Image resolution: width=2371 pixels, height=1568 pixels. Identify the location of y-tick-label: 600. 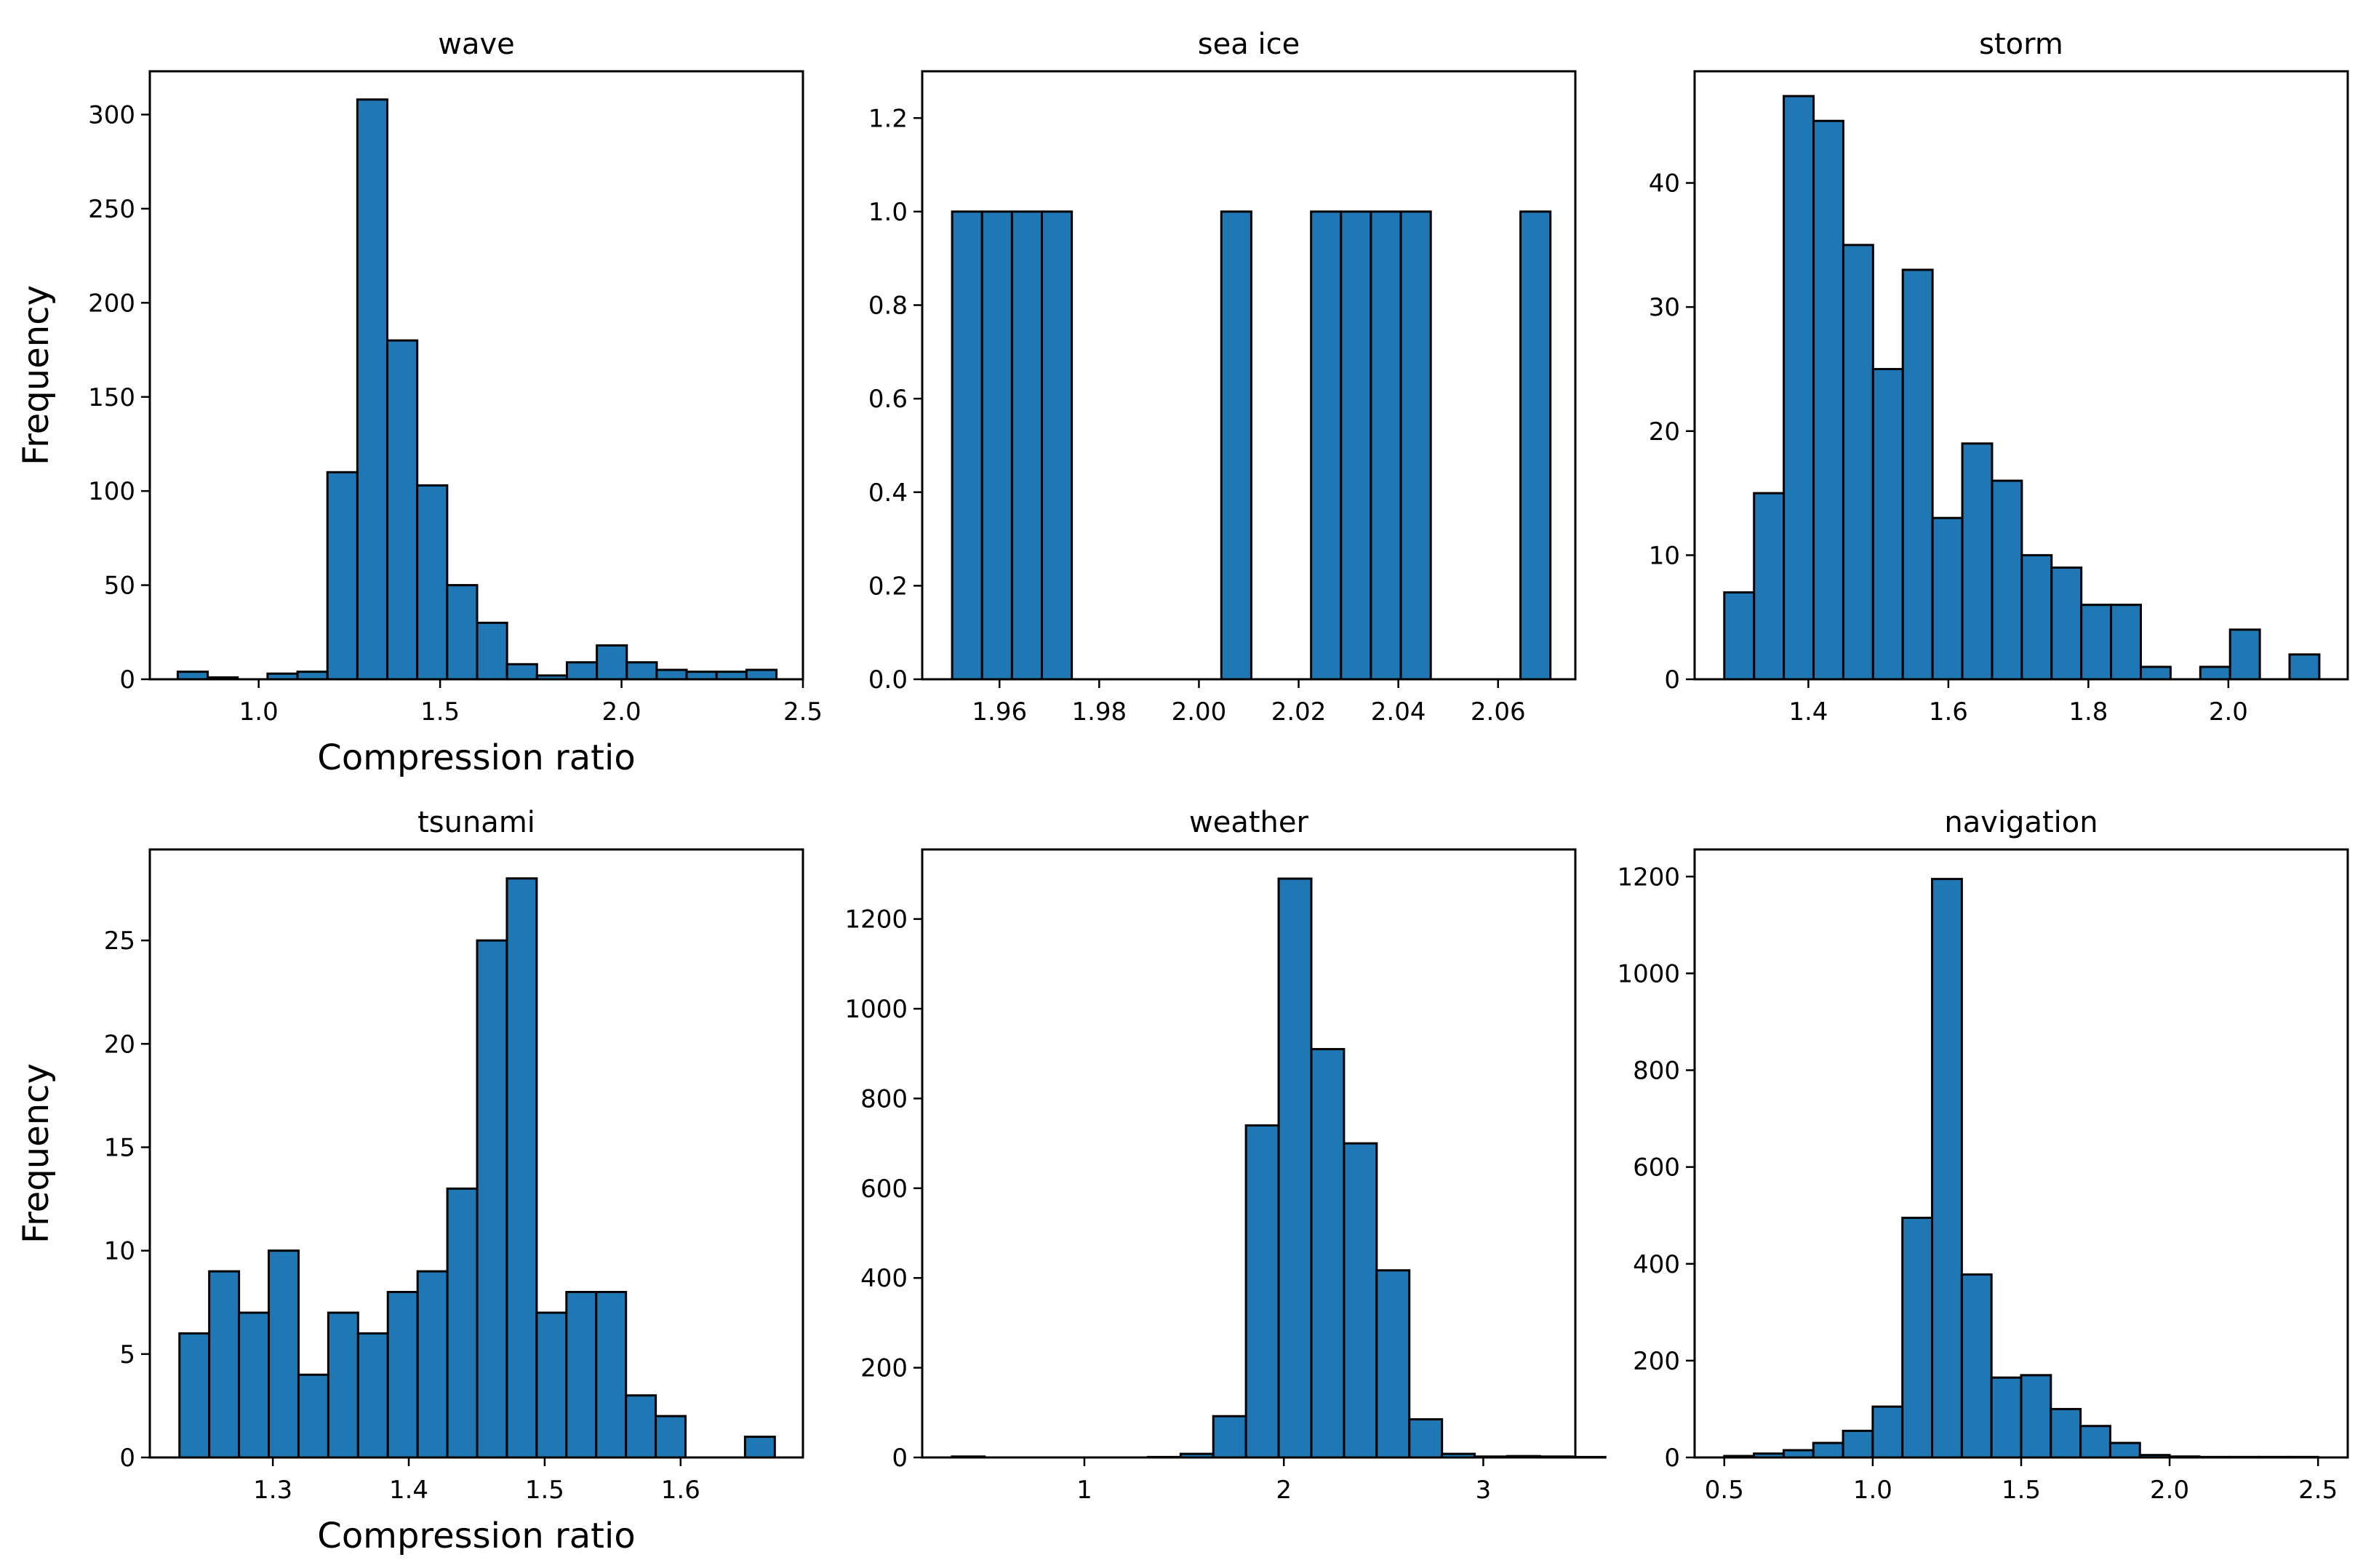
(884, 1189).